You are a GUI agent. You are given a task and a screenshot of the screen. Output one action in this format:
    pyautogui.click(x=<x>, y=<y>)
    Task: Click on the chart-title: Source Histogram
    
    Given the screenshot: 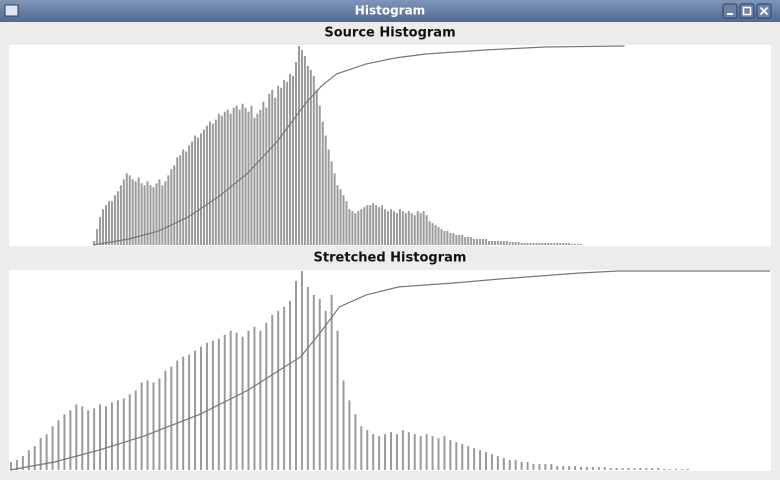 What is the action you would take?
    pyautogui.click(x=389, y=33)
    